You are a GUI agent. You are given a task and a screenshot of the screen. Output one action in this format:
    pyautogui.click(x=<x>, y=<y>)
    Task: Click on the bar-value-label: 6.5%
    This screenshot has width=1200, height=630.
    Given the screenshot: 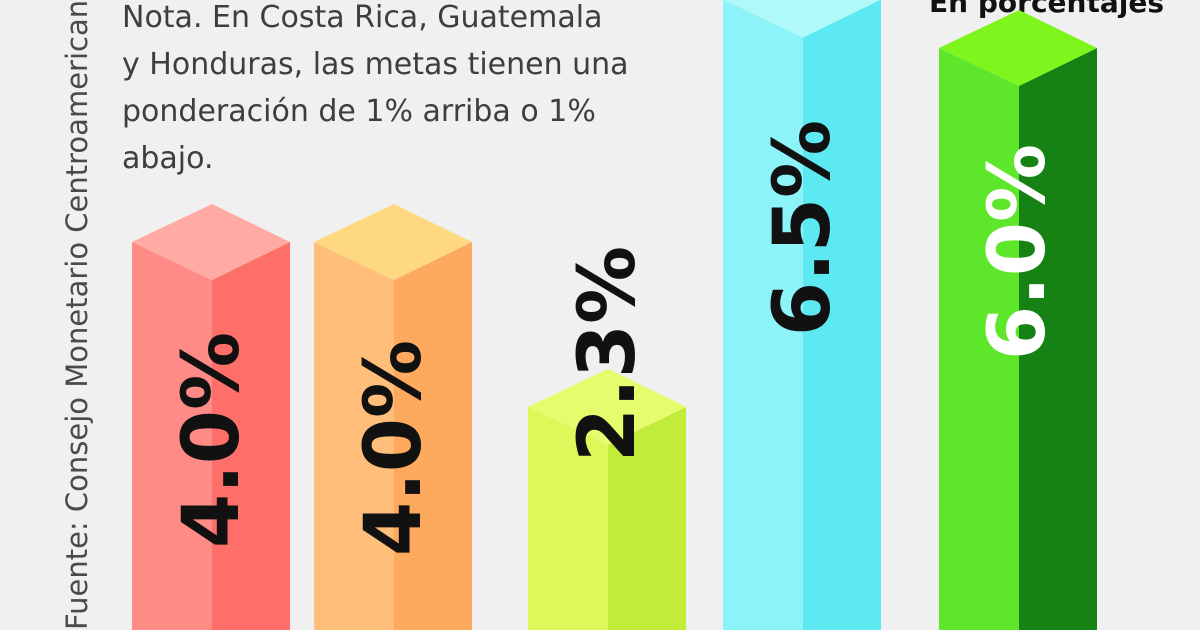 What is the action you would take?
    pyautogui.click(x=803, y=228)
    